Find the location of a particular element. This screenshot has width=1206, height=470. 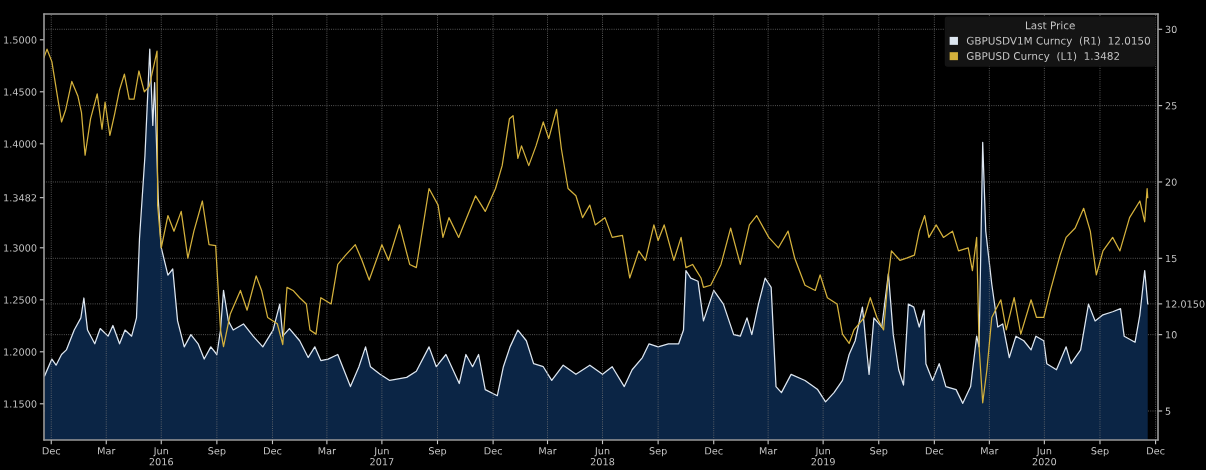

legend-label: GBPUSDV1M Curncy (R1) 12.0150 is located at coordinates (1058, 41).